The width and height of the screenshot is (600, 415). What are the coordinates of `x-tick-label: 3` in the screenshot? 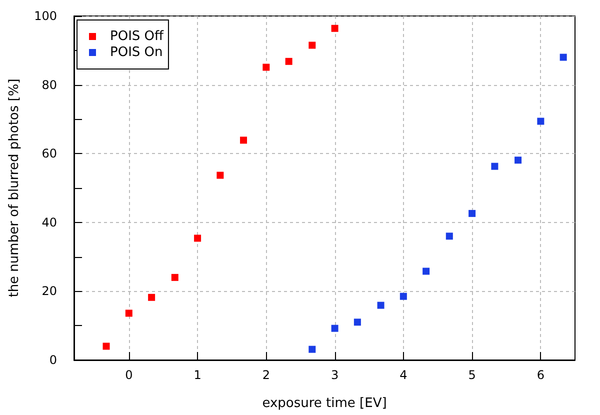 It's located at (334, 375).